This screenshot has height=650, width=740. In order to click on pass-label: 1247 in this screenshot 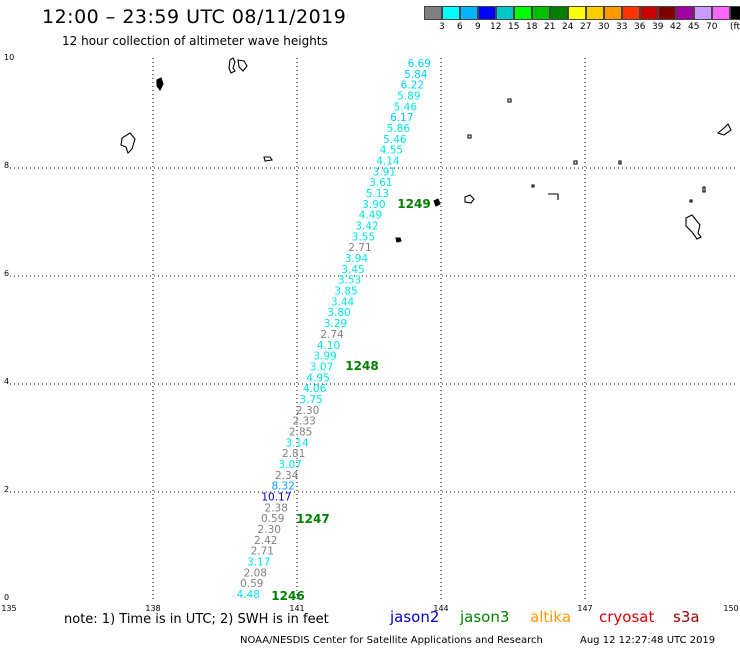, I will do `click(312, 519)`.